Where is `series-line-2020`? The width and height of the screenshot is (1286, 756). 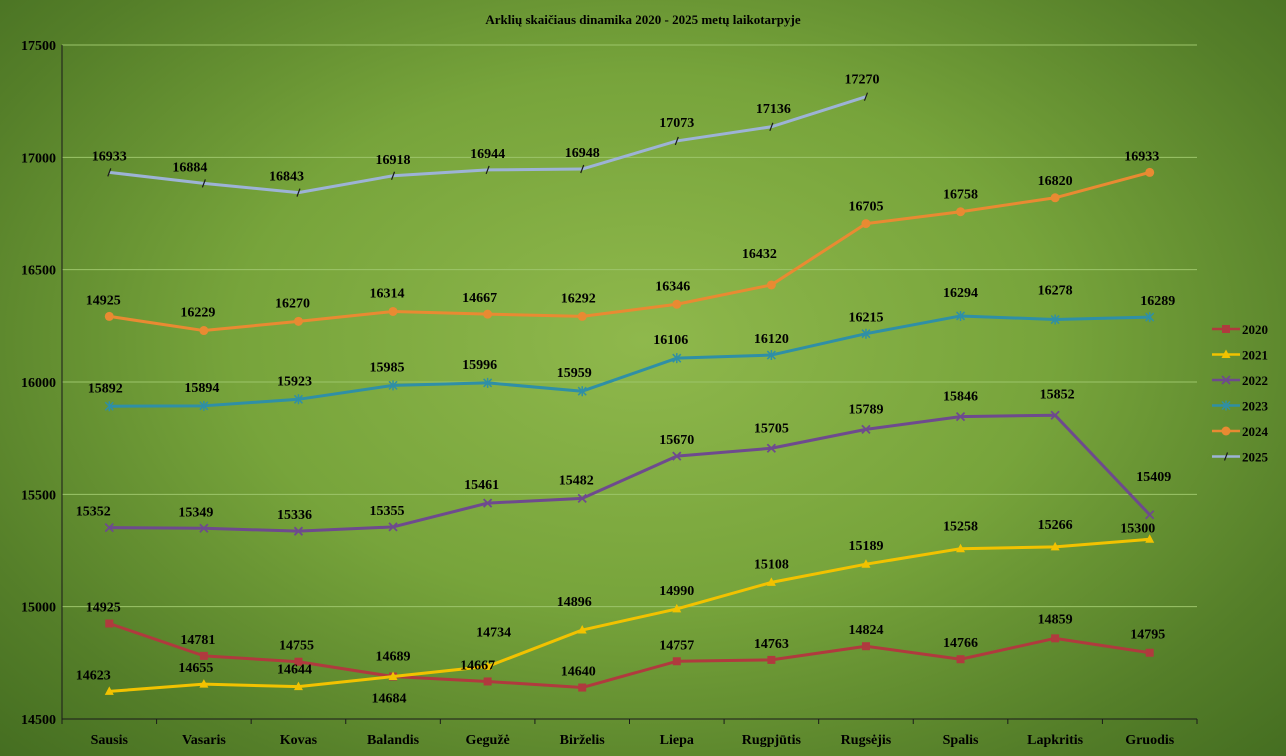
series-line-2020 is located at coordinates (629, 656).